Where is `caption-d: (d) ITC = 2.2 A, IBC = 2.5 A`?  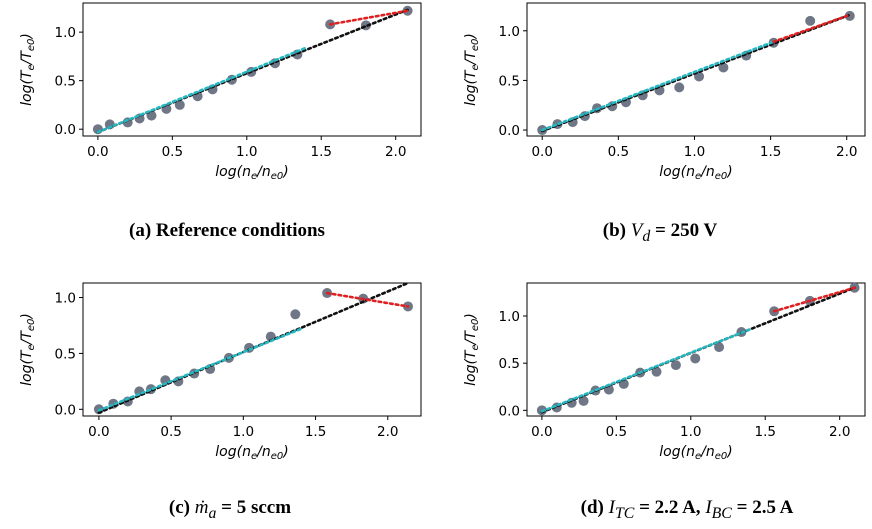 caption-d: (d) ITC = 2.2 A, IBC = 2.5 A is located at coordinates (687, 509).